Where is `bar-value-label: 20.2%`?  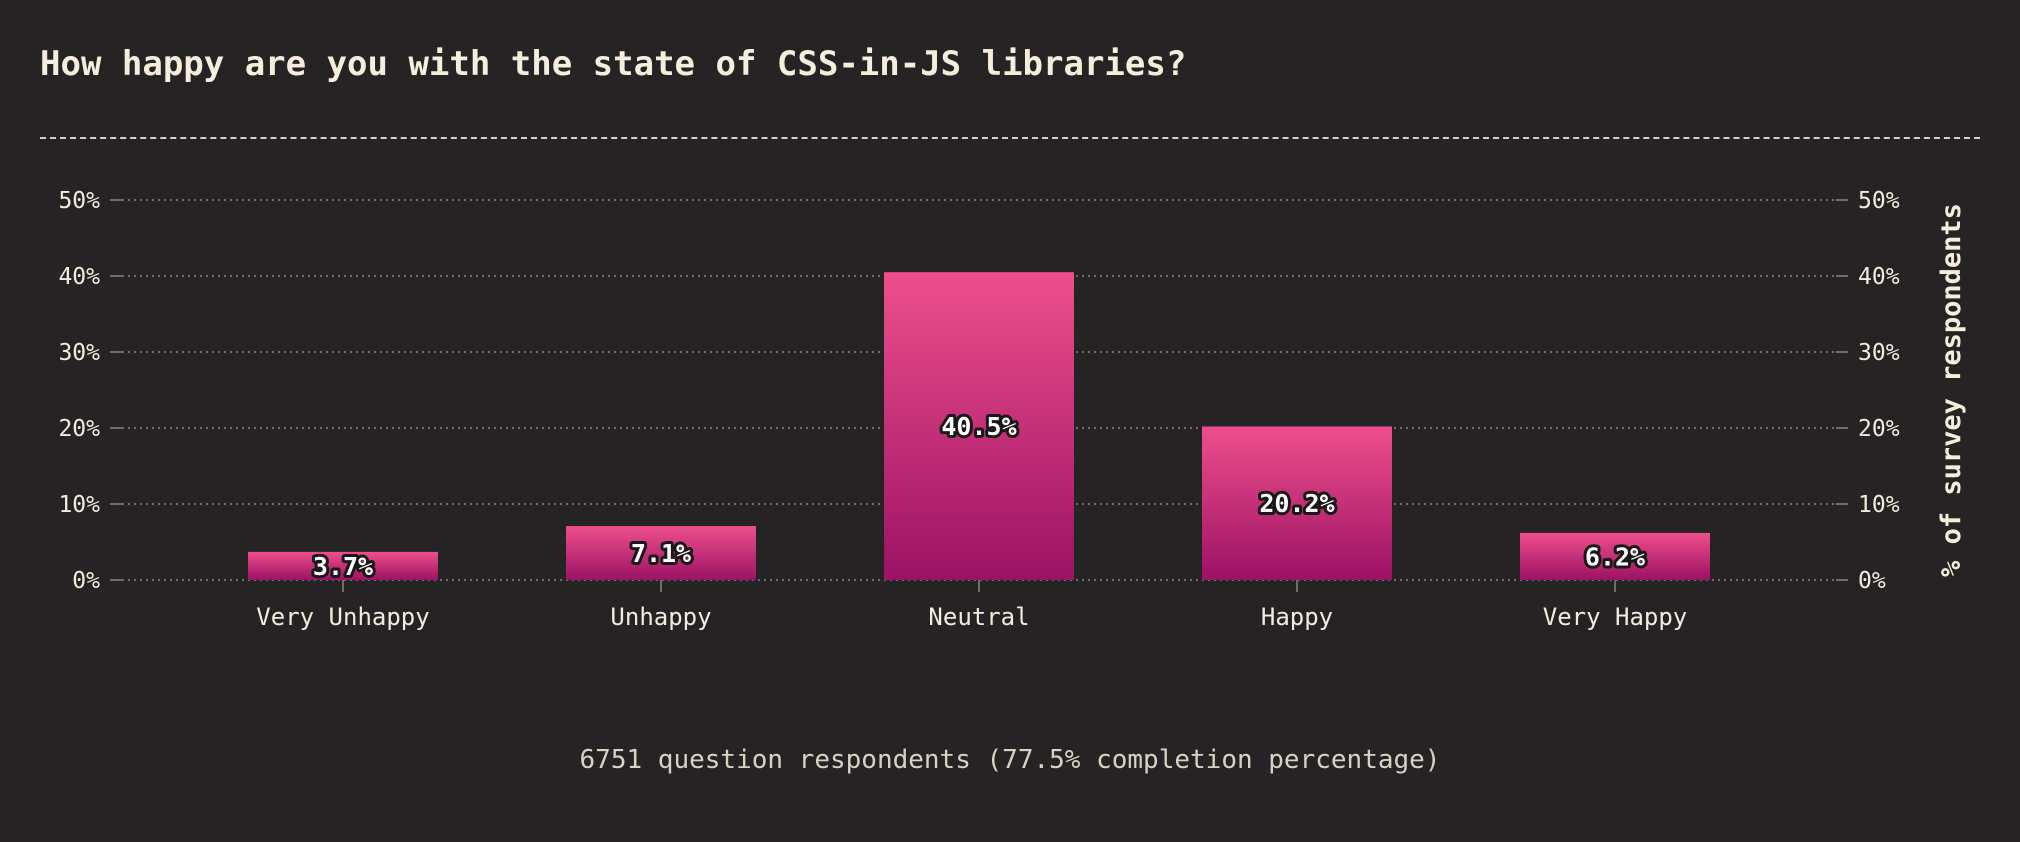
bar-value-label: 20.2% is located at coordinates (1296, 503).